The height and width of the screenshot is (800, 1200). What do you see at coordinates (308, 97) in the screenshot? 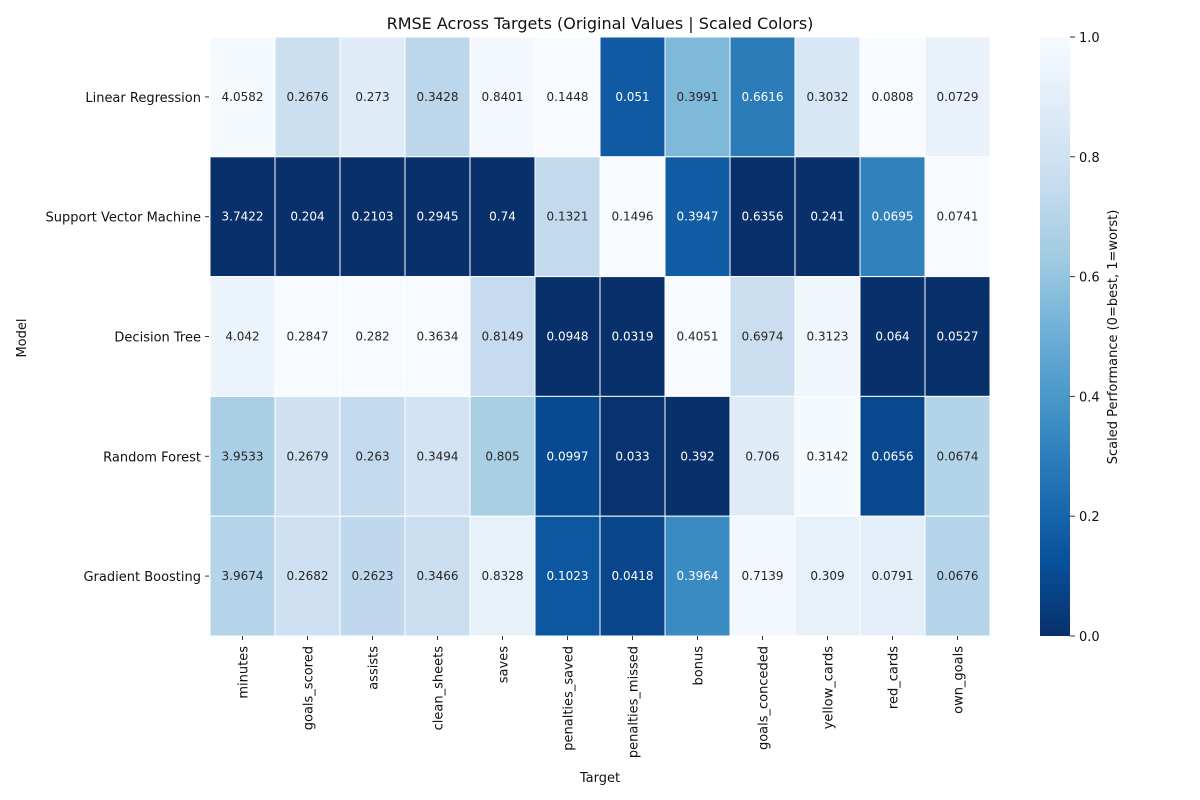
I see `cell-value-label: 0.2676` at bounding box center [308, 97].